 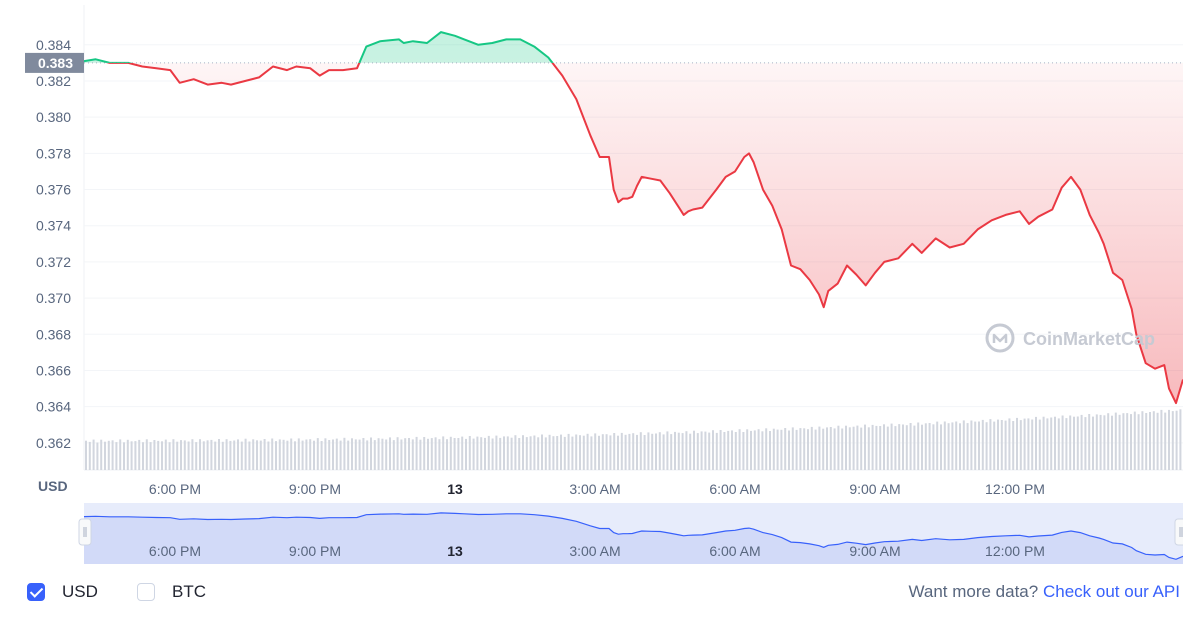 I want to click on y-tick-label: 0.378, so click(x=53, y=153).